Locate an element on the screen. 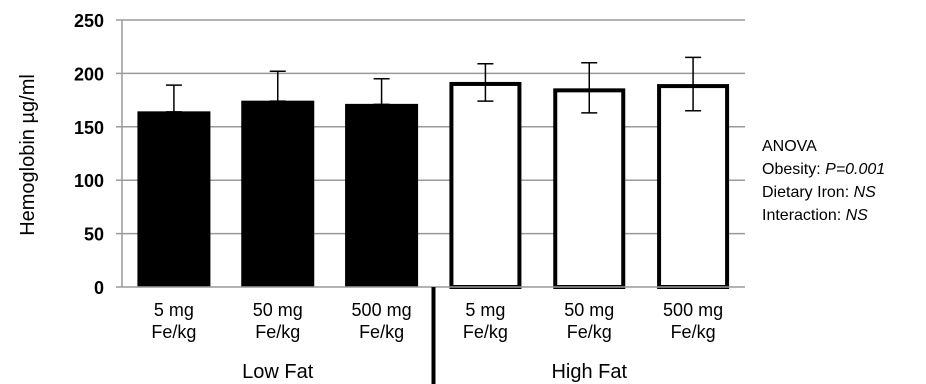  group-labels: Low Fat High Fat is located at coordinates (434, 335).